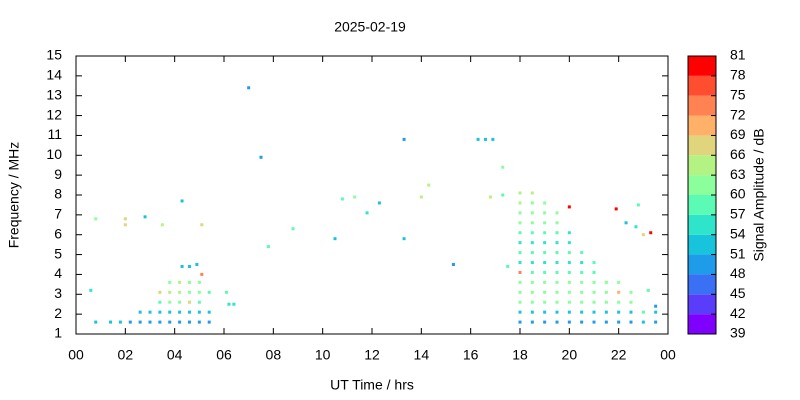 This screenshot has height=400, width=800. What do you see at coordinates (58, 253) in the screenshot?
I see `y-tick-label: 5` at bounding box center [58, 253].